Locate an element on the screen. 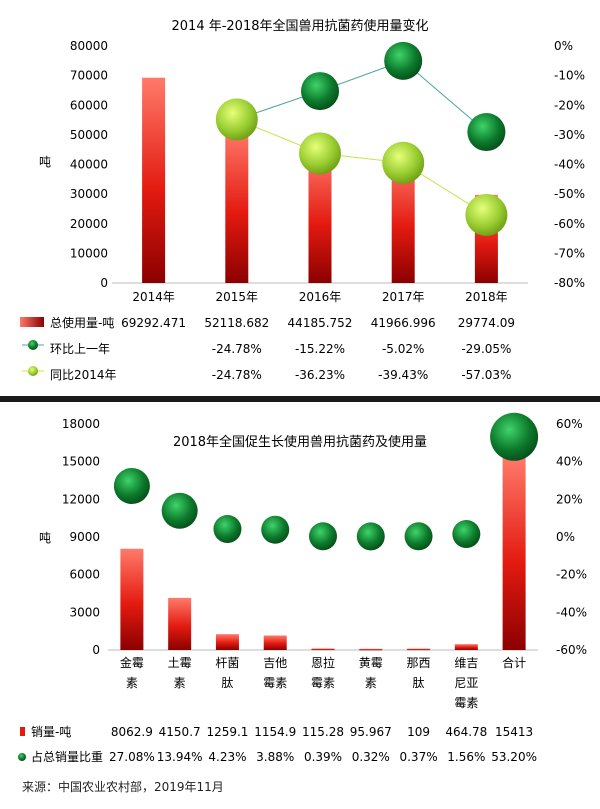  legend-label: 总使用量-吨 is located at coordinates (82, 322).